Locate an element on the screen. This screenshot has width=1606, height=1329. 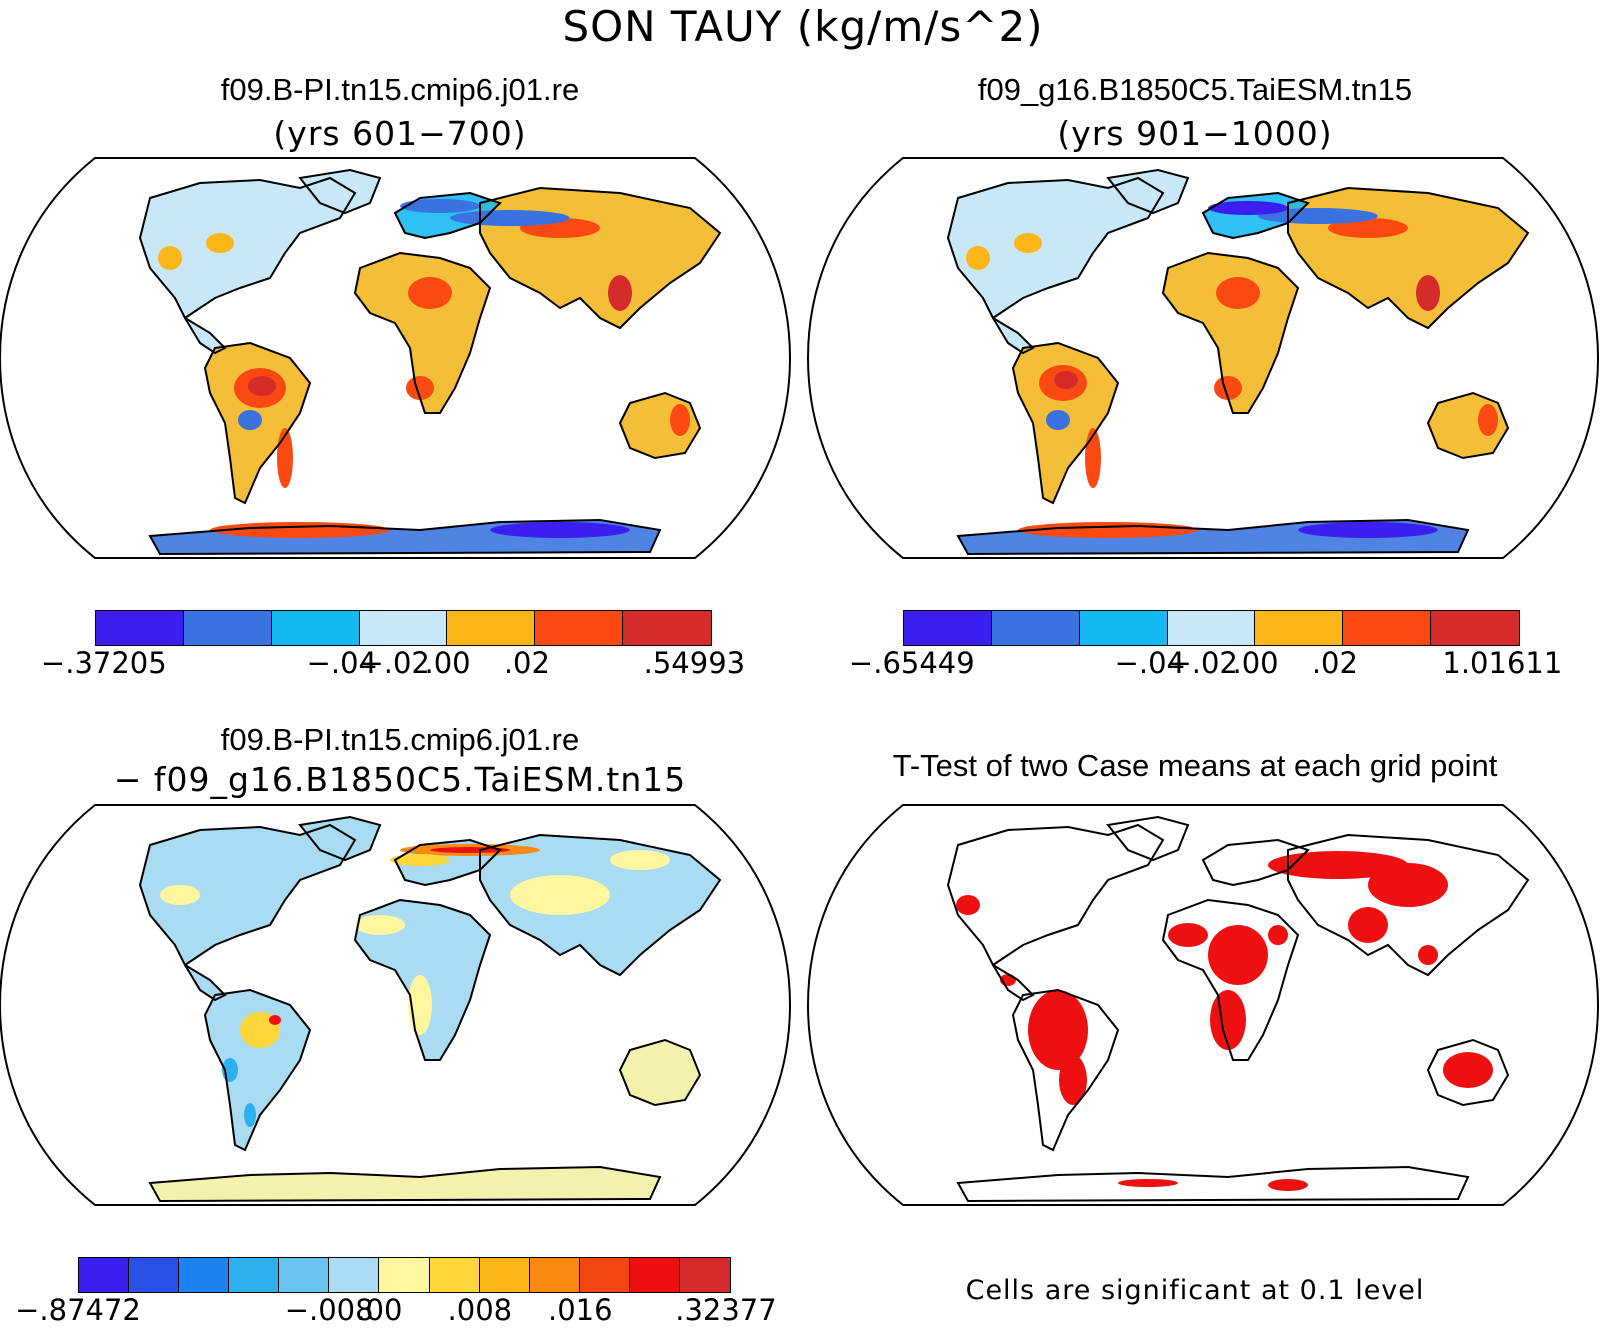
panel1-subtitle: (yrs 601−700) is located at coordinates (400, 133).